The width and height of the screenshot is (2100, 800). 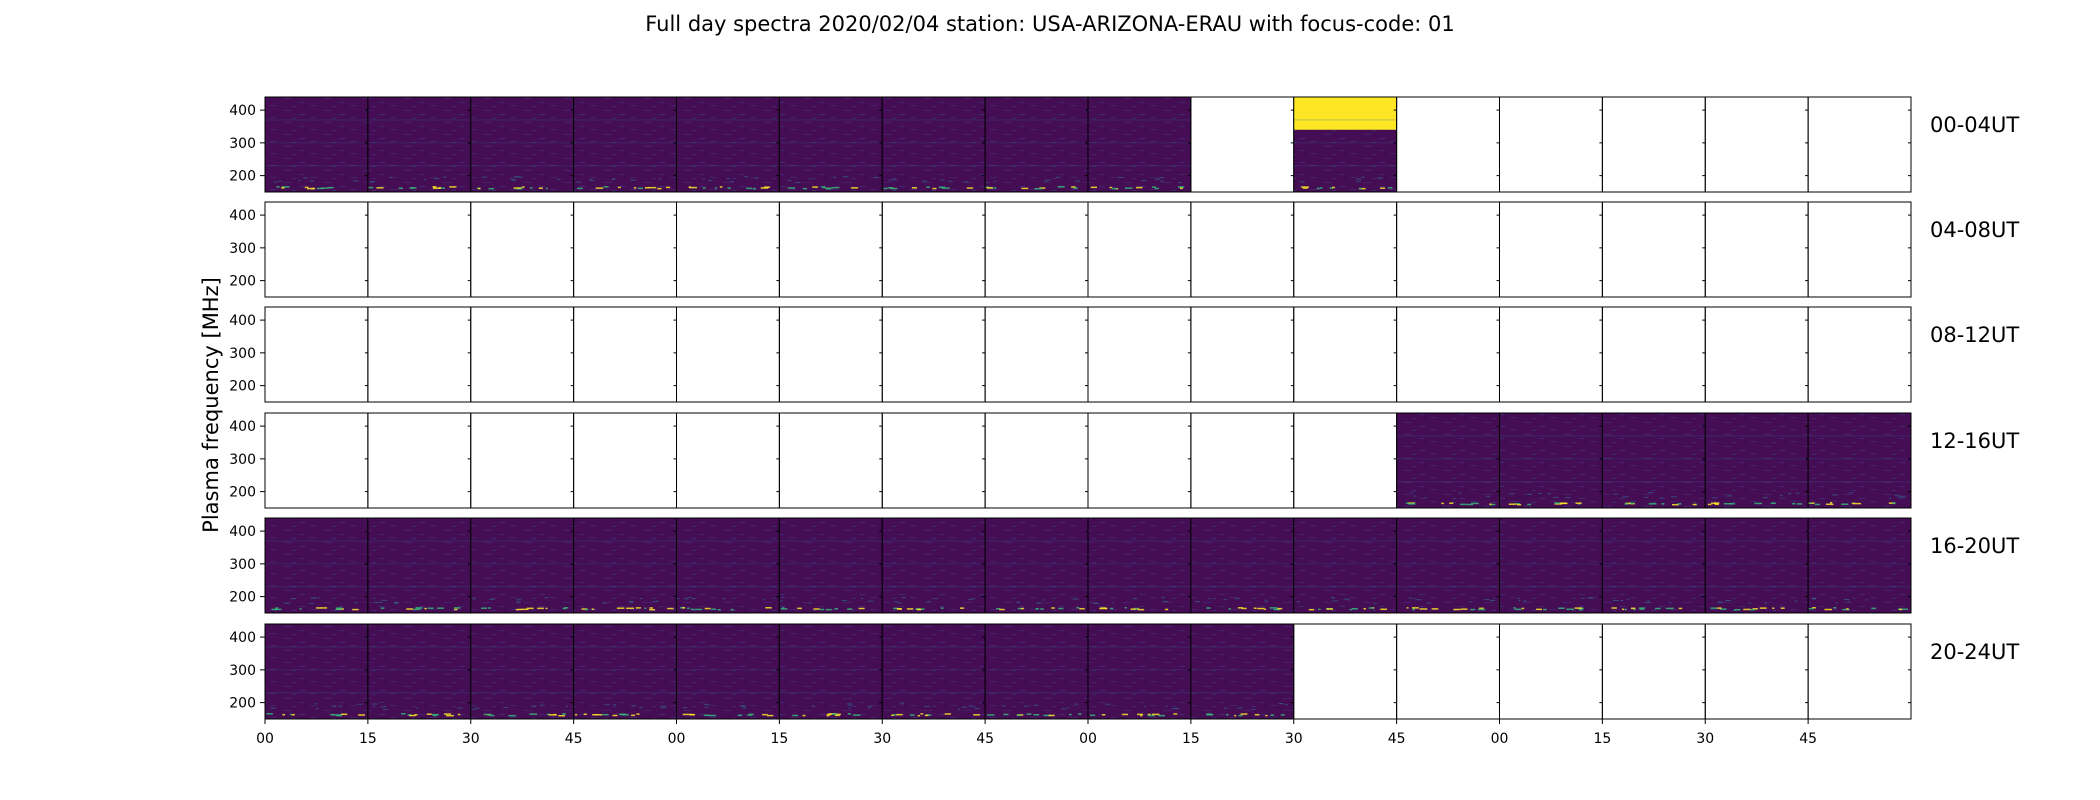 What do you see at coordinates (1974, 335) in the screenshot?
I see `row-label: 08-12UT` at bounding box center [1974, 335].